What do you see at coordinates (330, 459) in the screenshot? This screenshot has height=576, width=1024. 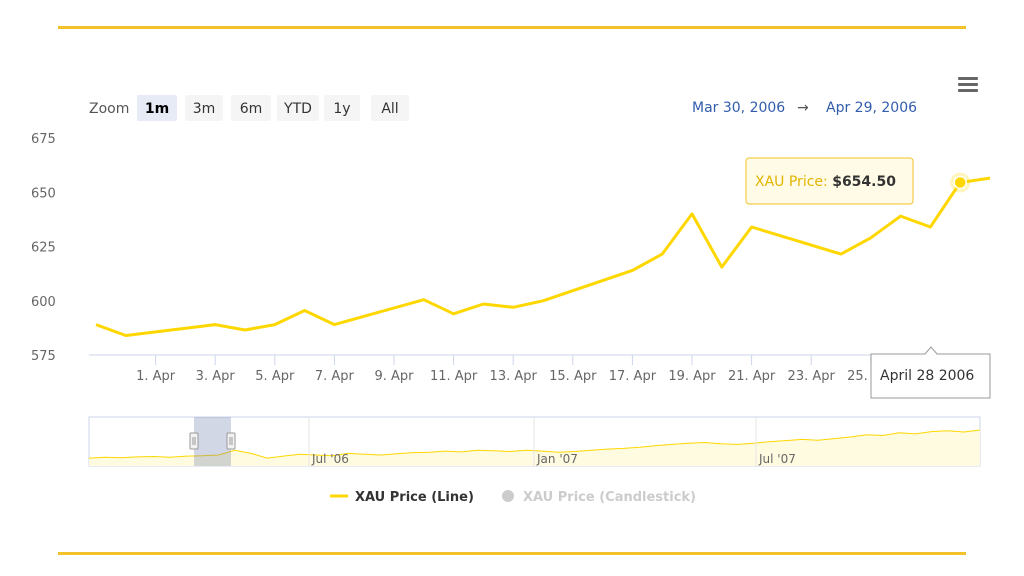 I see `navigator-tick-label: Jul '06` at bounding box center [330, 459].